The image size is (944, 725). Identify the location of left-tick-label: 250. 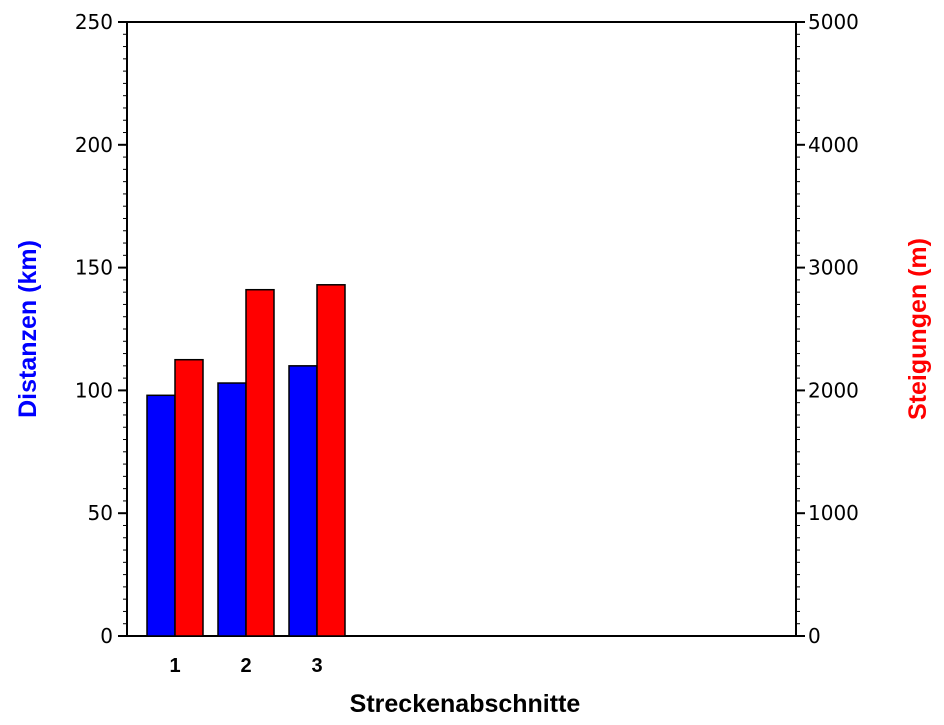
(94, 22).